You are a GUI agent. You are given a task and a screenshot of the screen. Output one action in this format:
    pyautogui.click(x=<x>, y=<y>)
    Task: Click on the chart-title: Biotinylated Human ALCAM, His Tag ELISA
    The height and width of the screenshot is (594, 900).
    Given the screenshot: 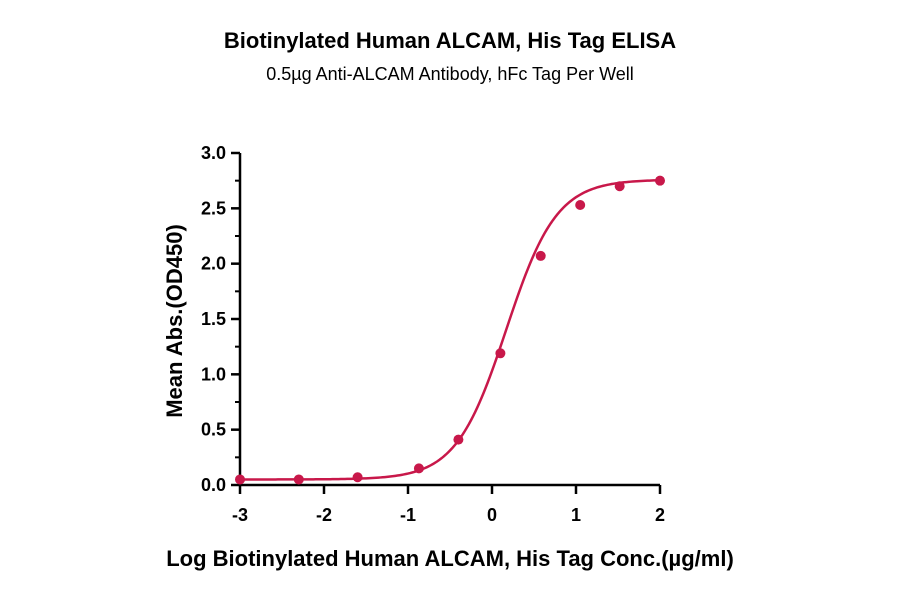 What is the action you would take?
    pyautogui.click(x=450, y=40)
    